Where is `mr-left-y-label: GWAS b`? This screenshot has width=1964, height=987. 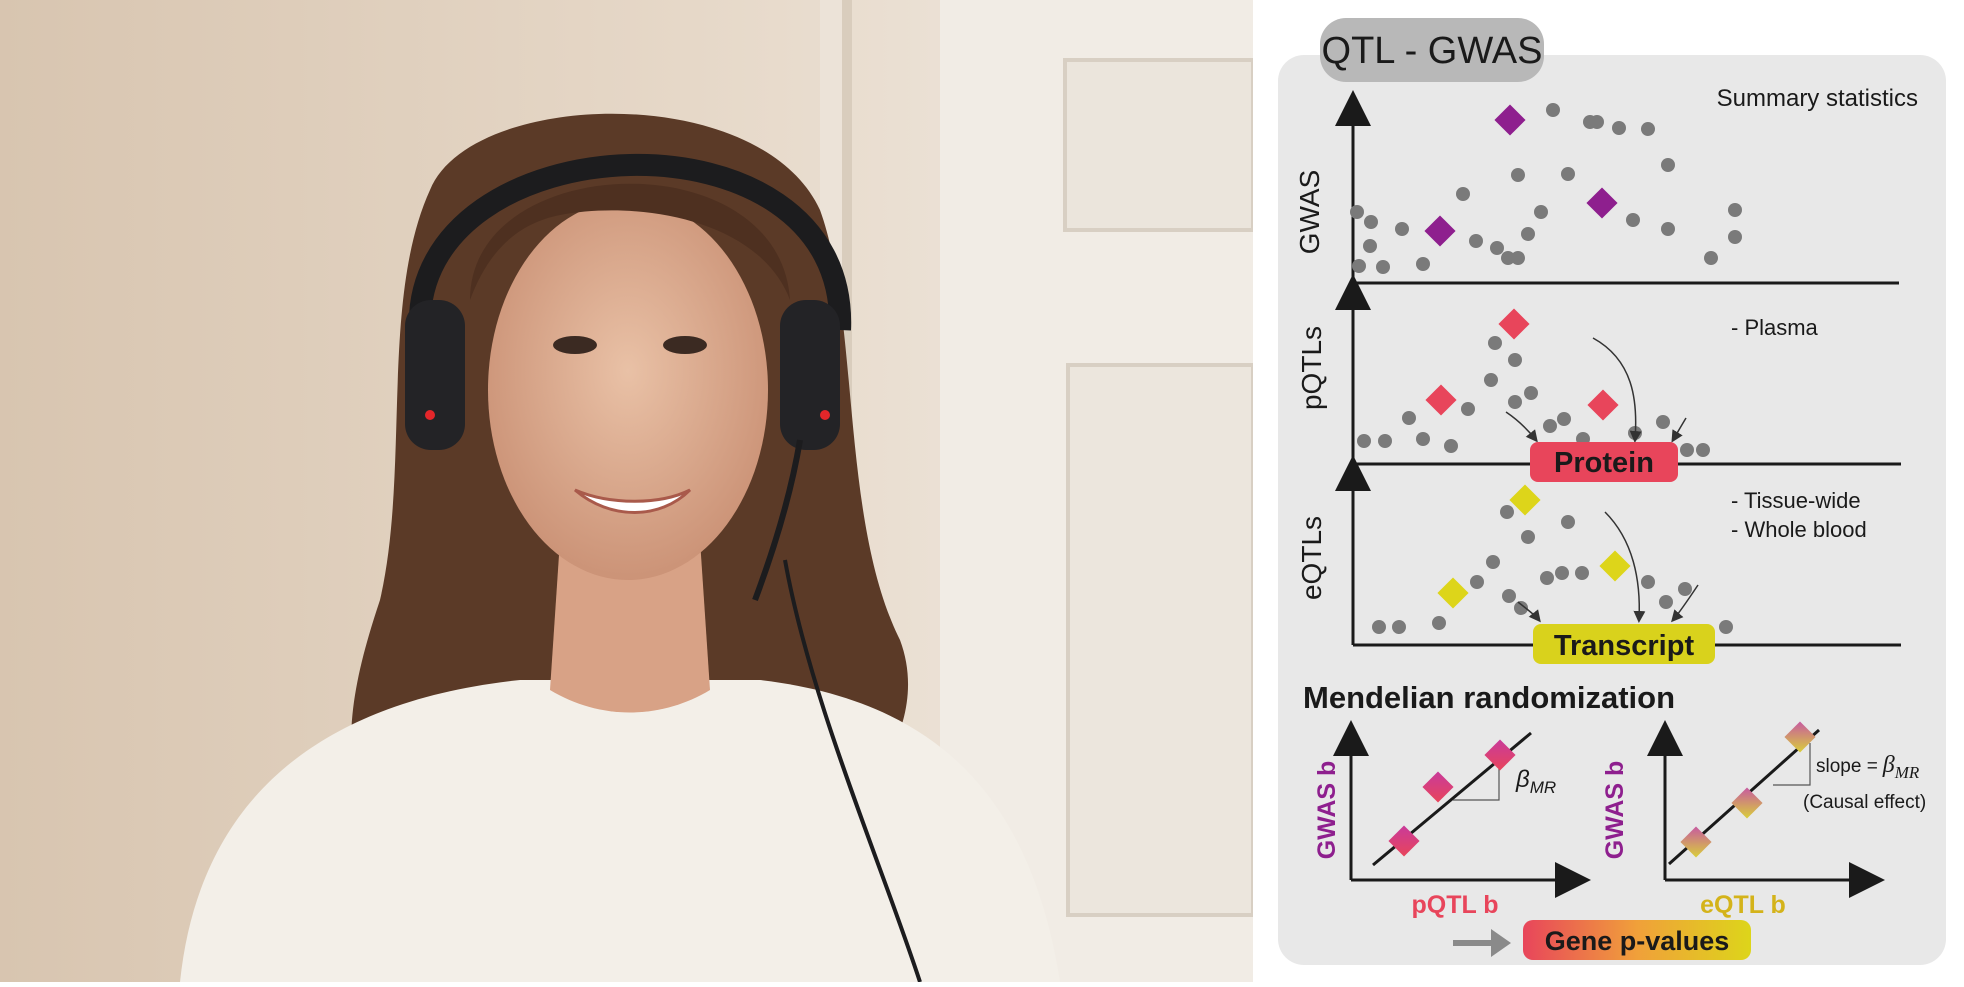
mr-left-y-label: GWAS b is located at coordinates (1327, 810).